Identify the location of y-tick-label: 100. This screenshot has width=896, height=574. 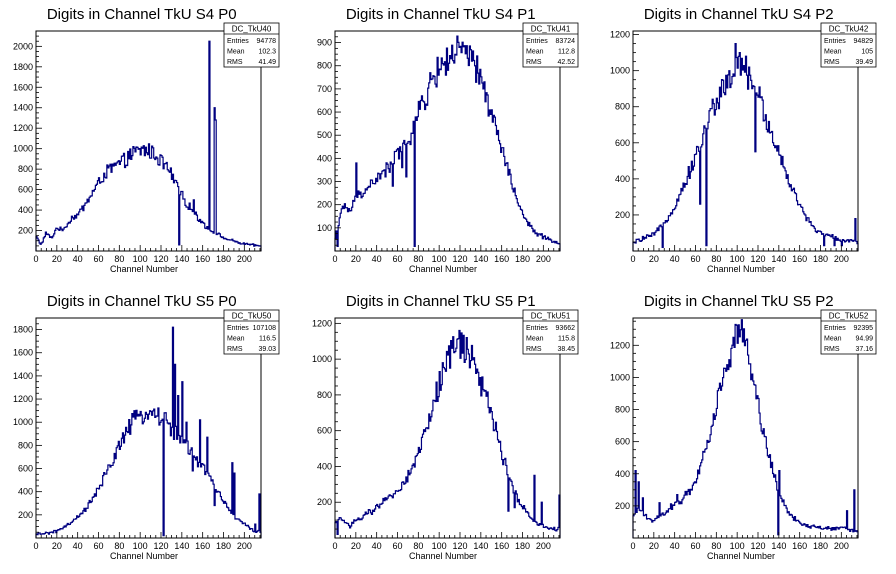
(324, 228).